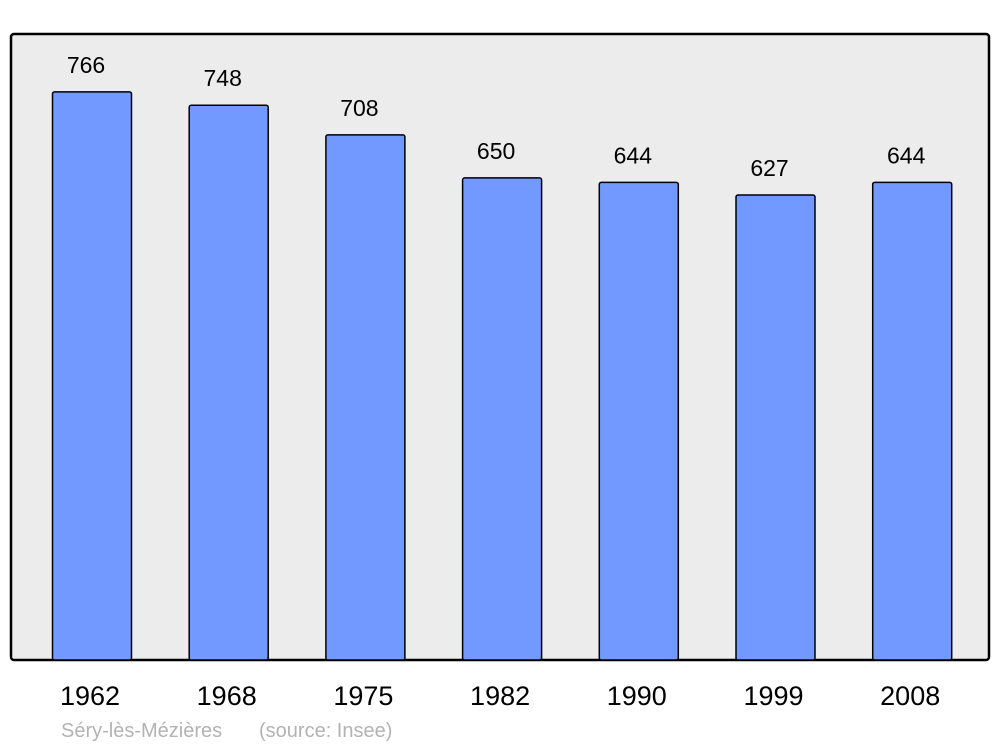 This screenshot has width=1000, height=747. Describe the element at coordinates (769, 168) in the screenshot. I see `data-label-1999: 627` at that location.